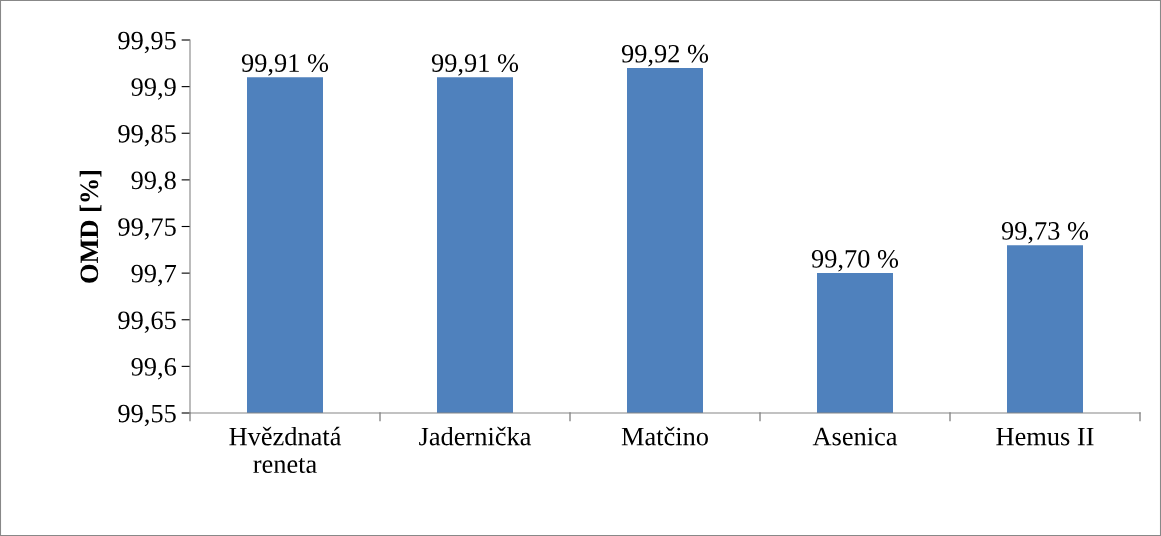  I want to click on data-label: 99,92 %, so click(665, 55).